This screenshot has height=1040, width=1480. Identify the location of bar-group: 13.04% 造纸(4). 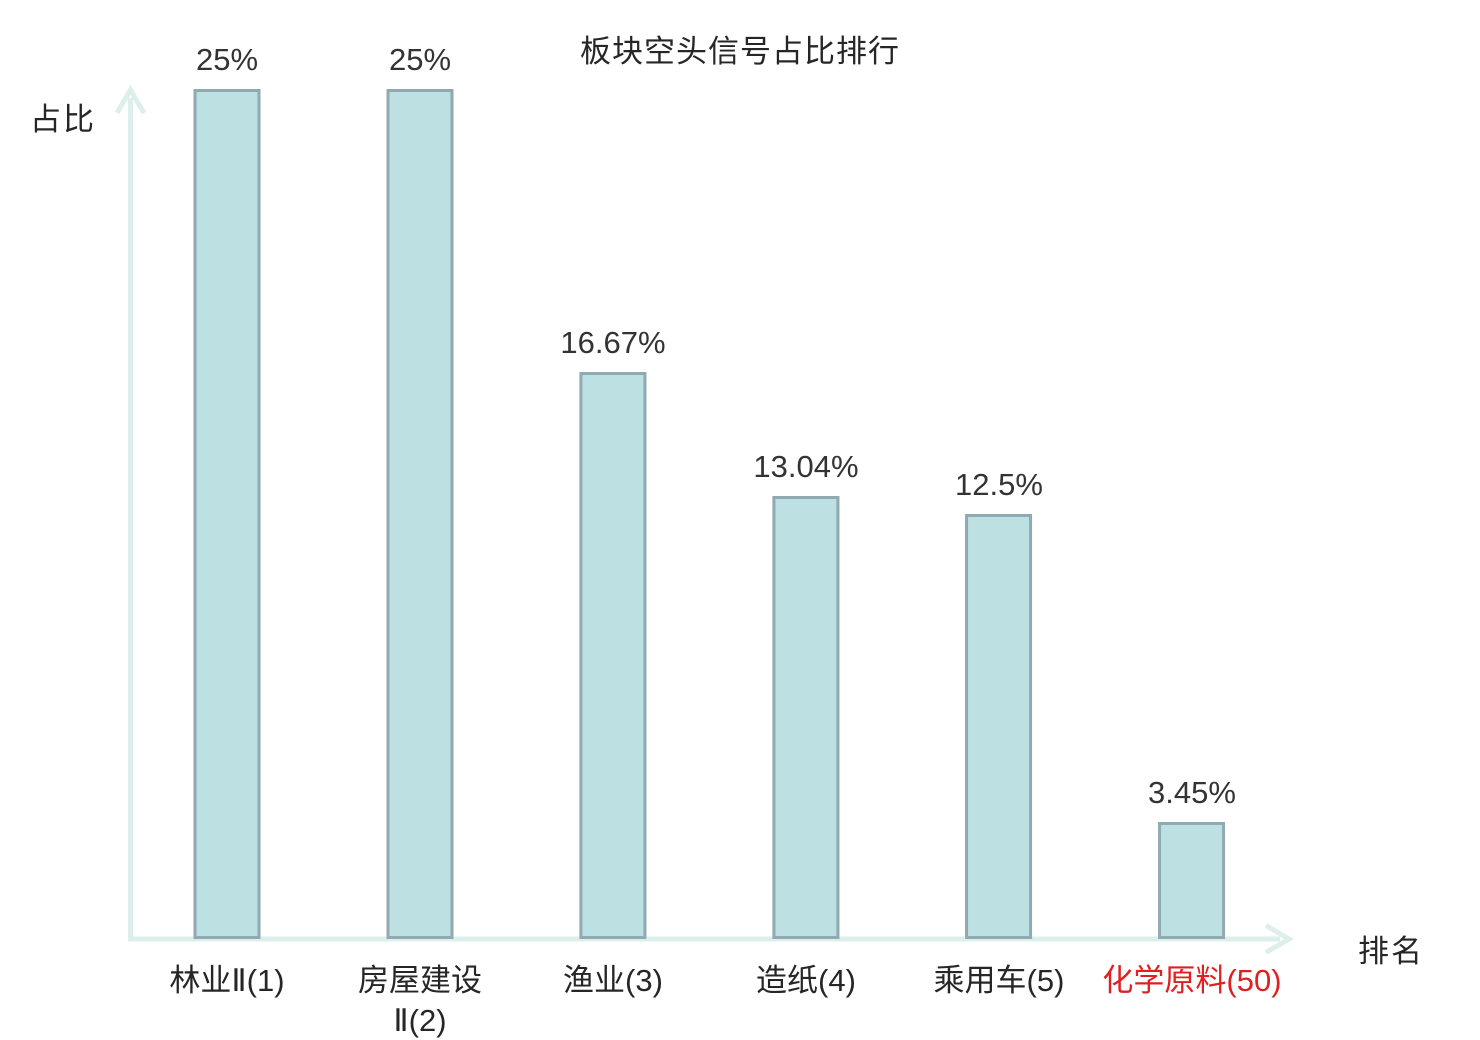
(806, 723).